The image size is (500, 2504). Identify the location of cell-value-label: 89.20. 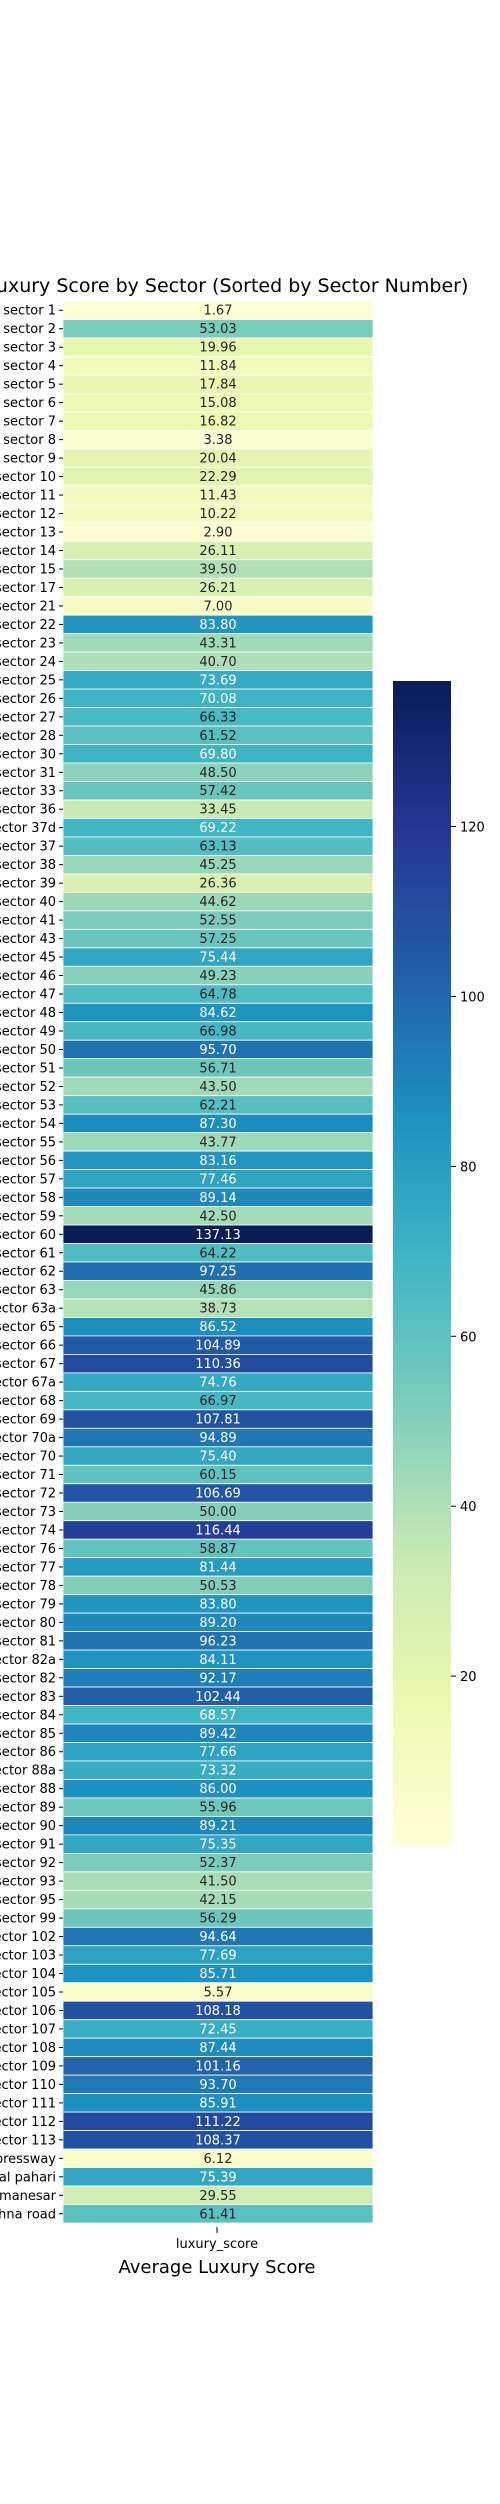
(217, 1623).